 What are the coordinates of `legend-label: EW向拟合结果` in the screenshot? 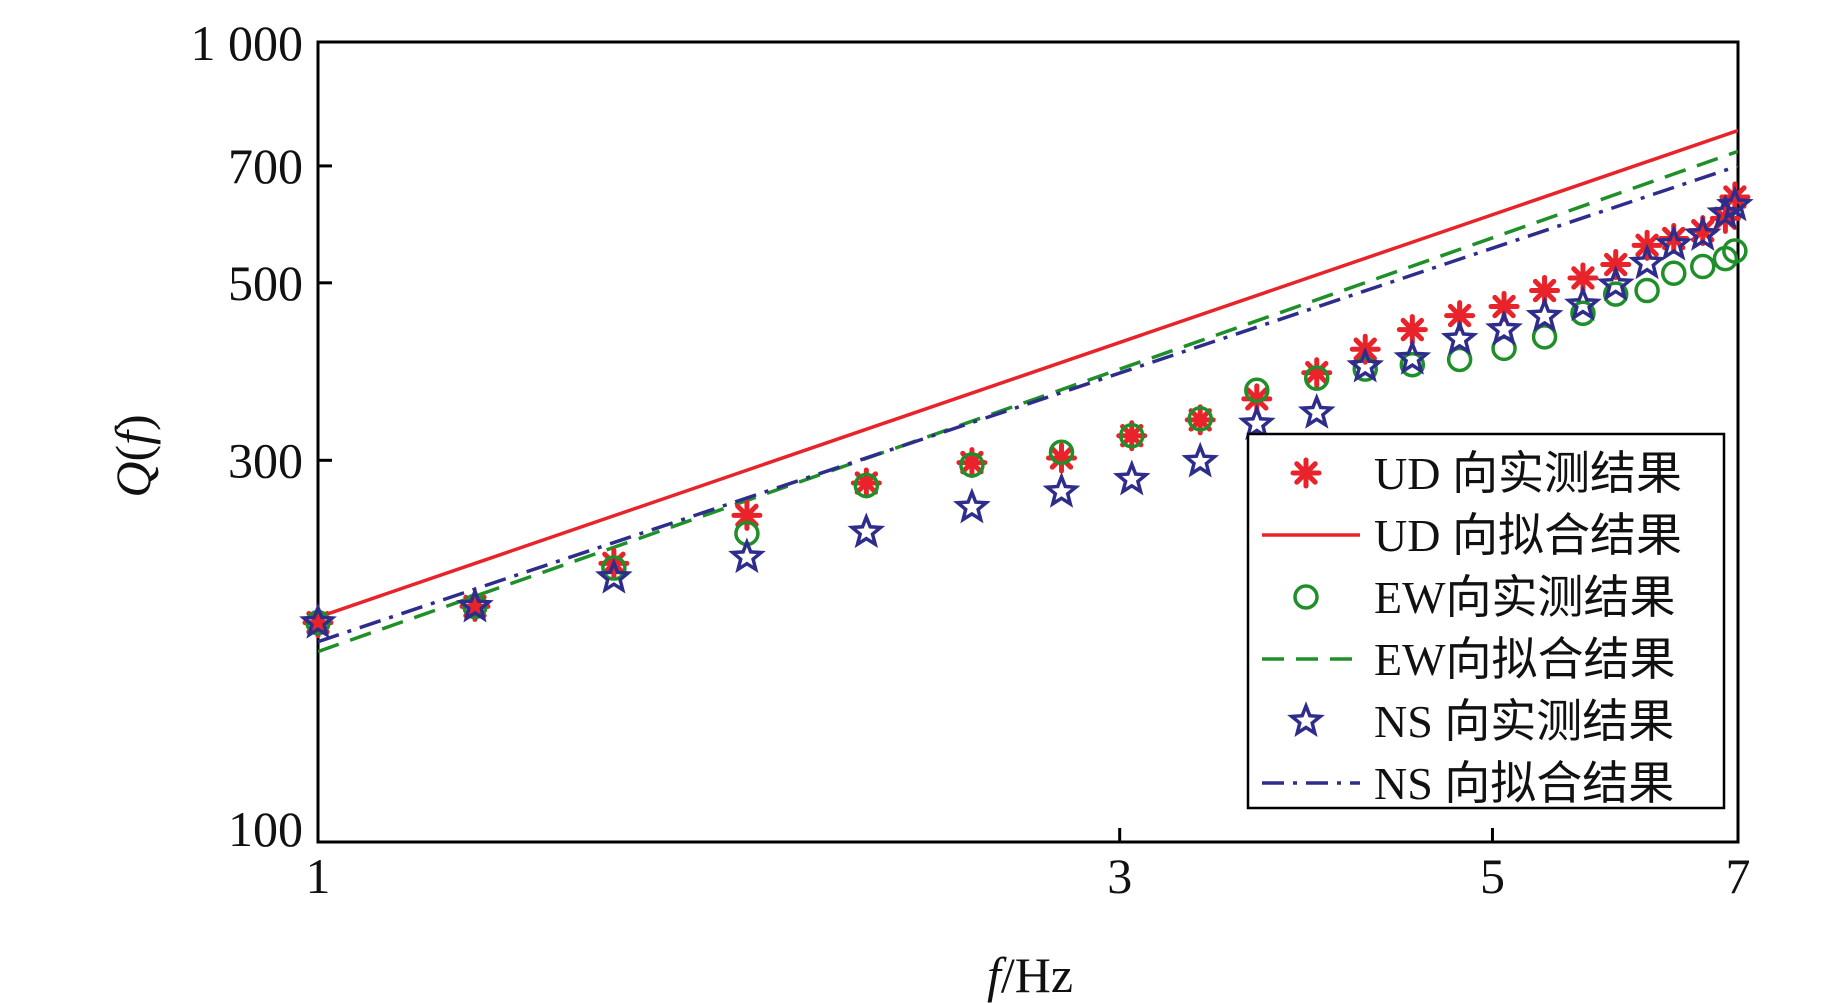 It's located at (1525, 659).